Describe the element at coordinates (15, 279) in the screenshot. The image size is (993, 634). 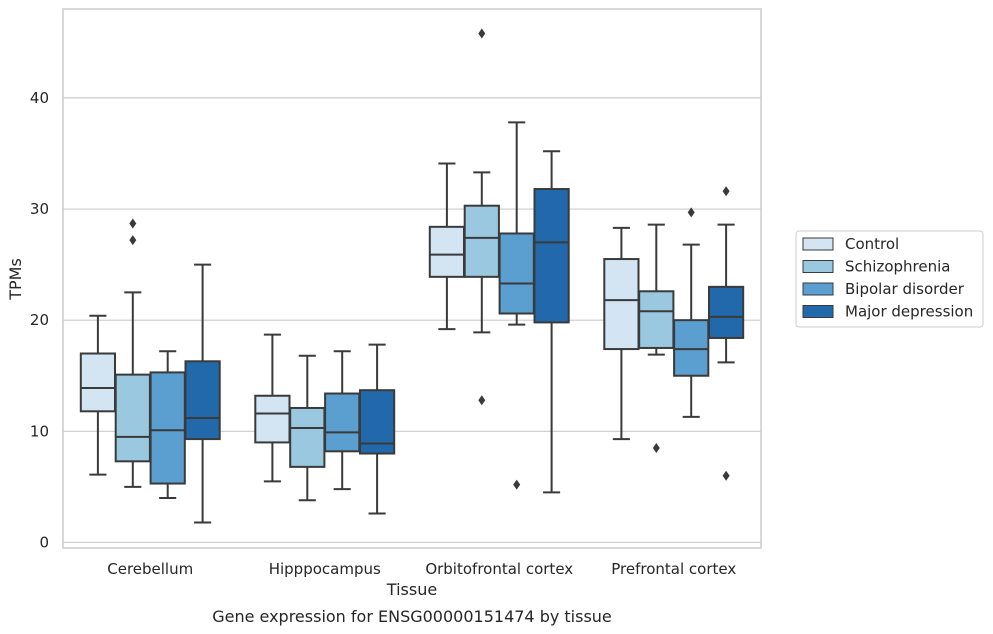
I see `y-axis-title: TPMs` at that location.